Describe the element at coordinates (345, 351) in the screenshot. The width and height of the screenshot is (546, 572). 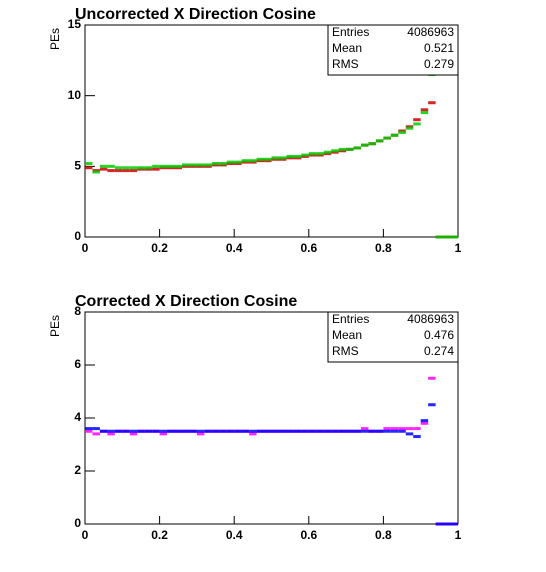
I see `stats-label: RMS` at that location.